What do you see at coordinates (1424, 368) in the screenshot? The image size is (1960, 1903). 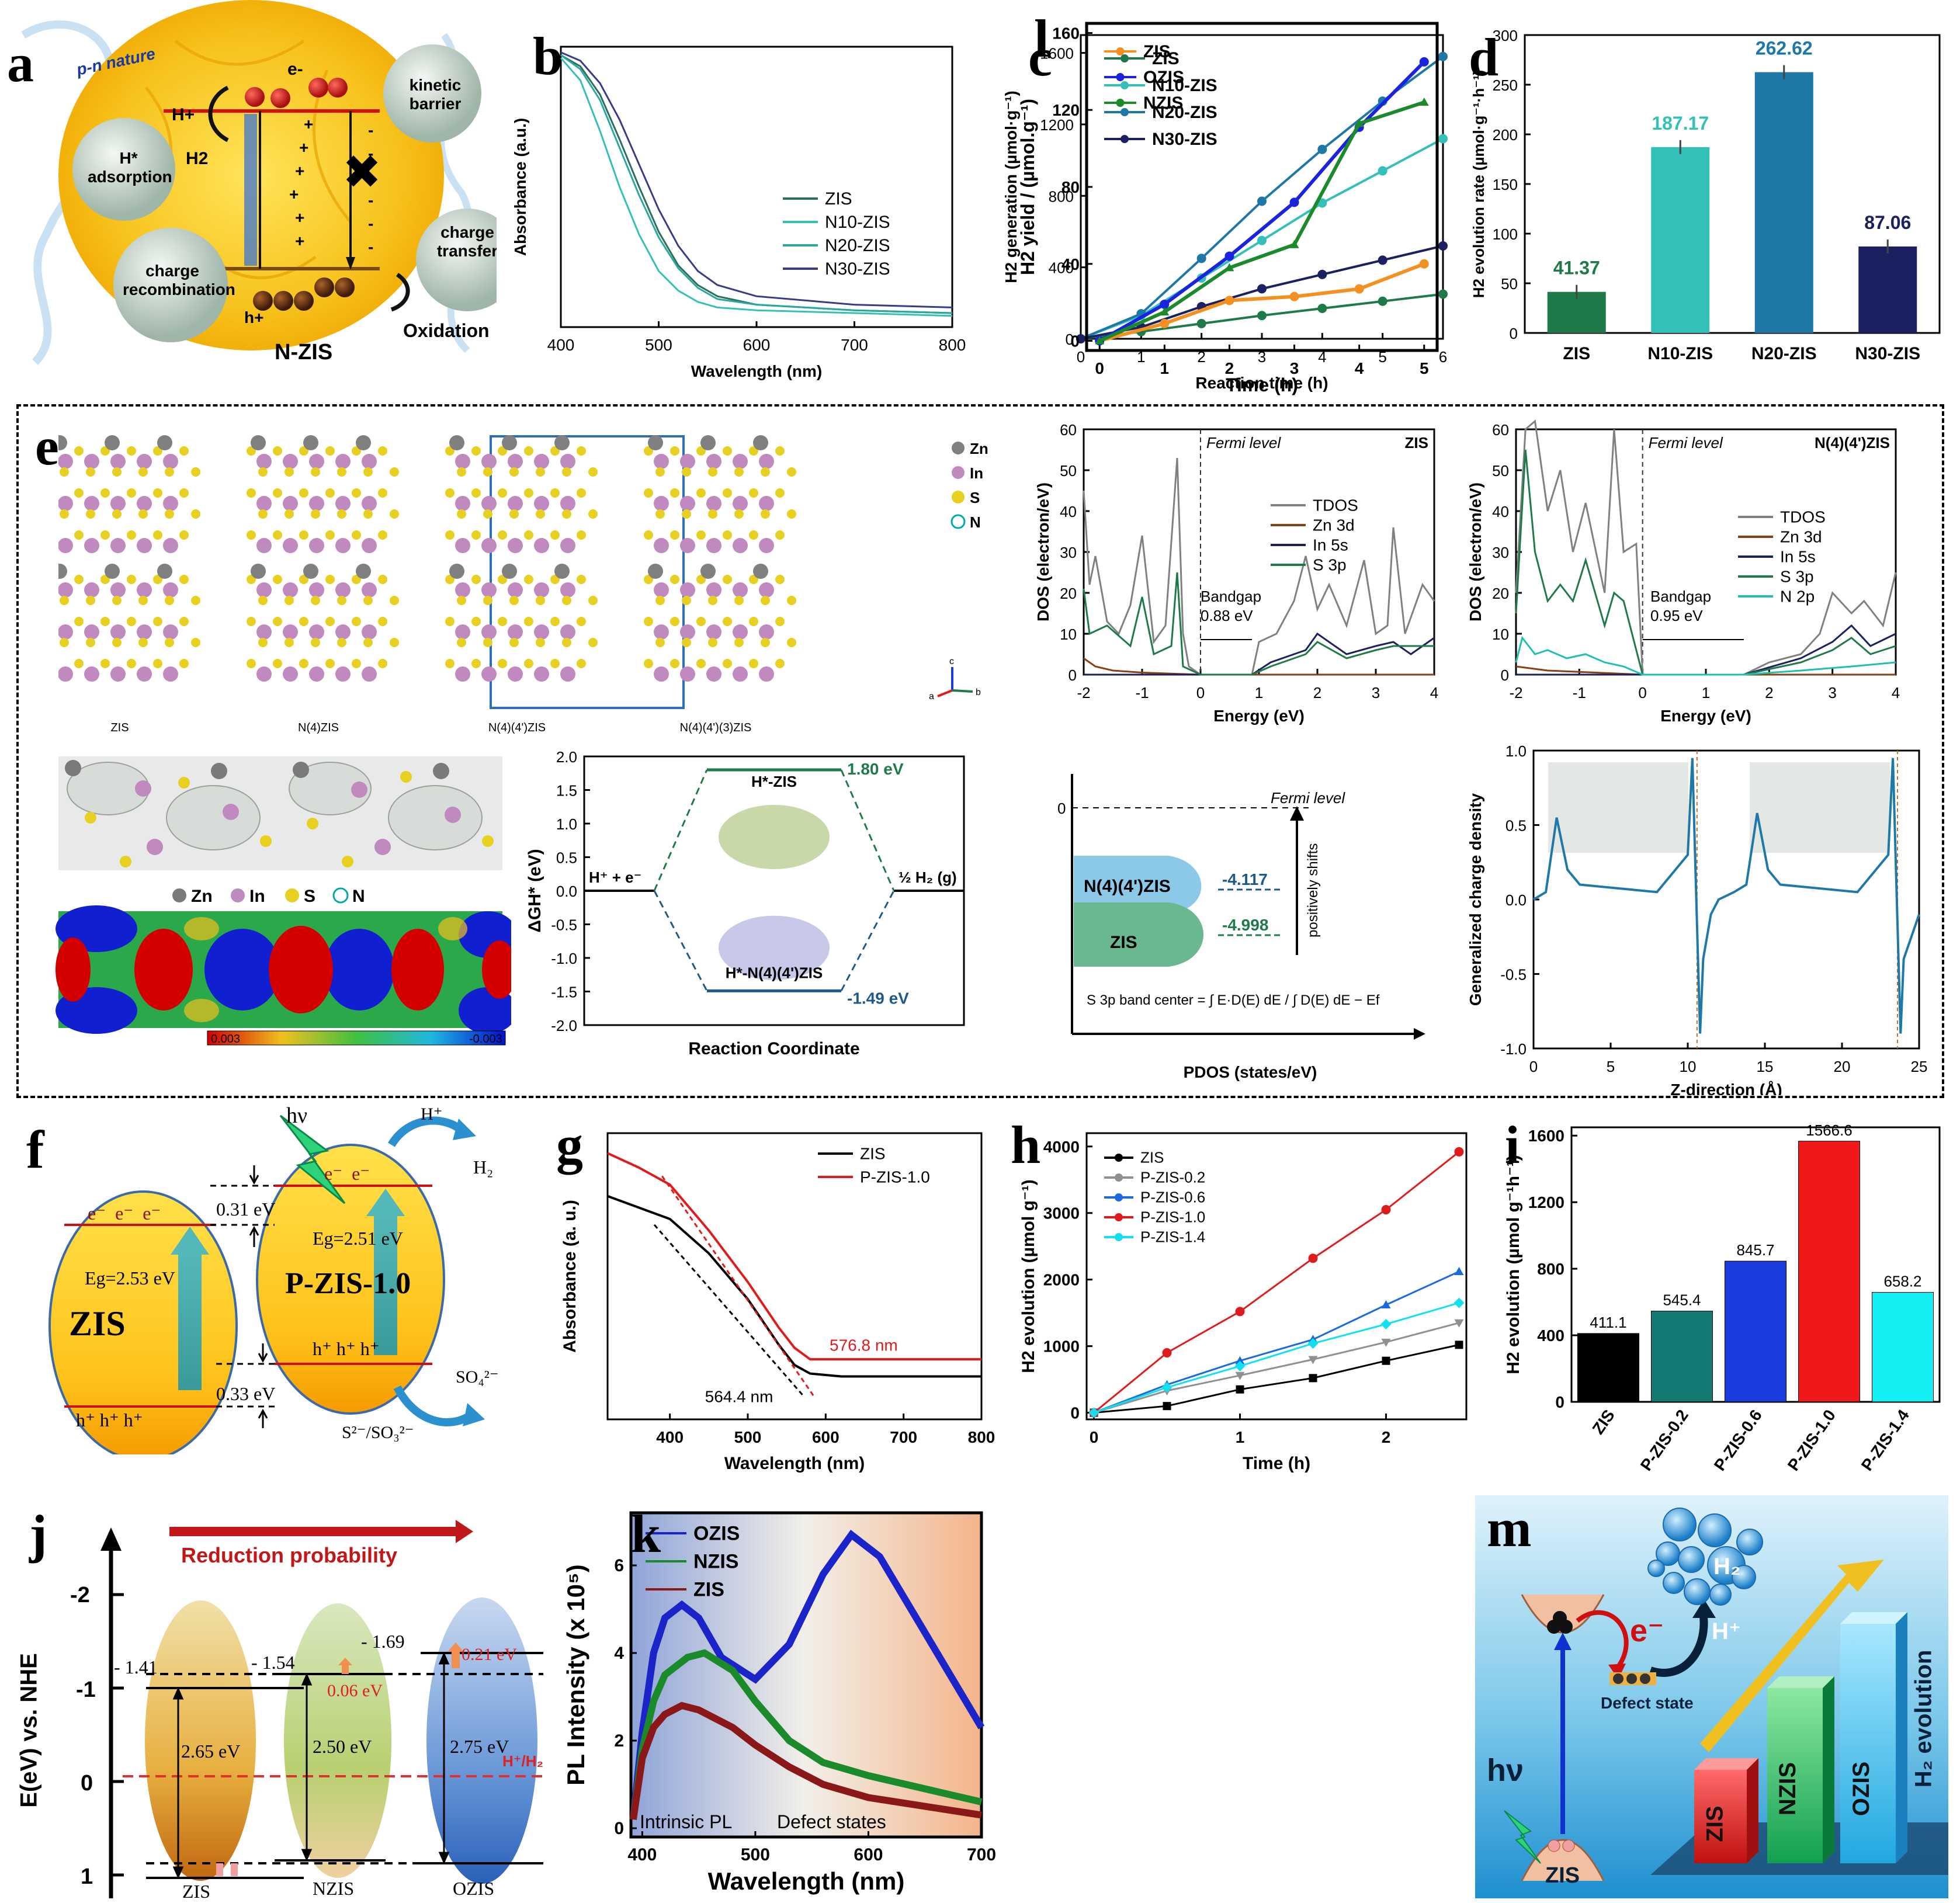 I see `x-tick-label: 5` at bounding box center [1424, 368].